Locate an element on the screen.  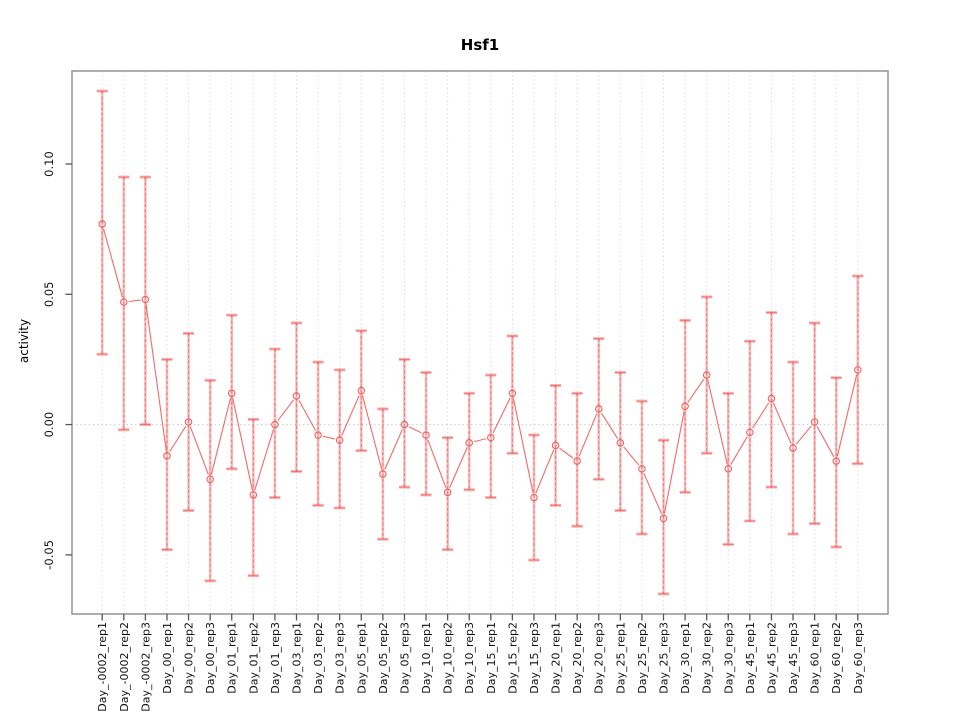
x-tick-label: Day_10_rep3 is located at coordinates (469, 658).